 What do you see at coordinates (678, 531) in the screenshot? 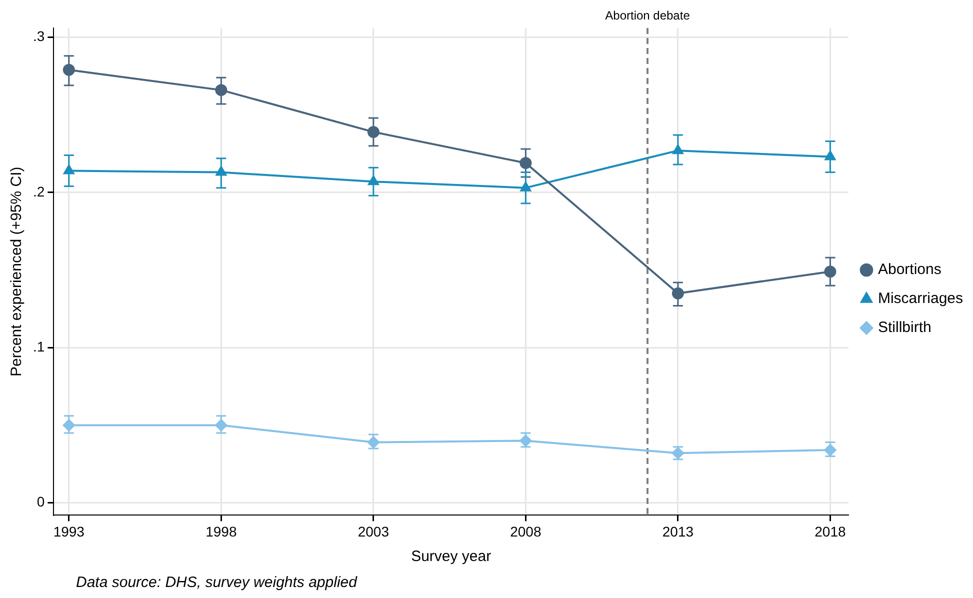
I see `x-tick-label: 2013` at bounding box center [678, 531].